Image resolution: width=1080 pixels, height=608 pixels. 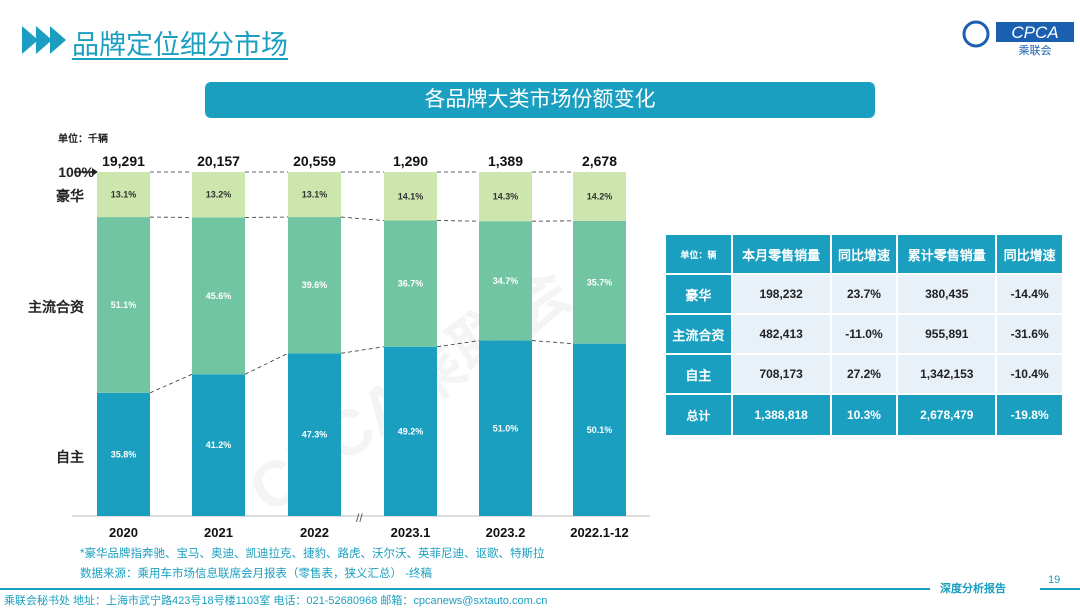 I want to click on data-label: 50.1%, so click(x=600, y=430).